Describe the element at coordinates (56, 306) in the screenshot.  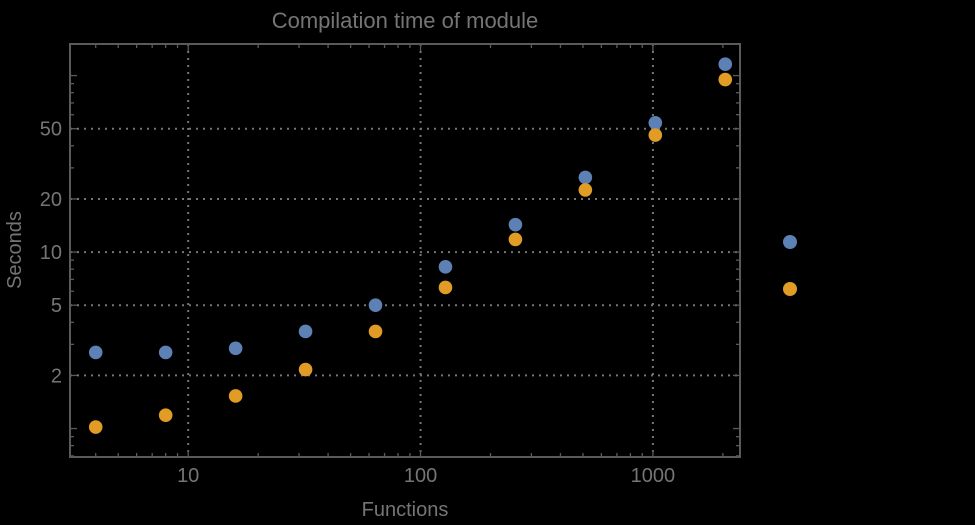
I see `y-tick-label-5: 5` at that location.